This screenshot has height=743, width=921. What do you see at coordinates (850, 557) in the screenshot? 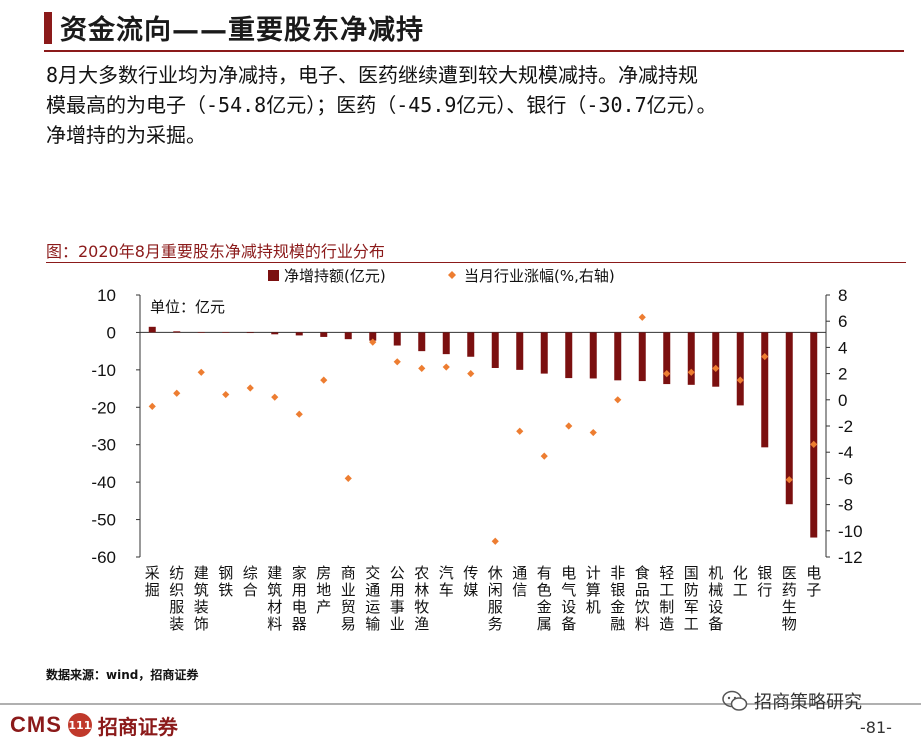
I see `right-tick-label: -12` at bounding box center [850, 557].